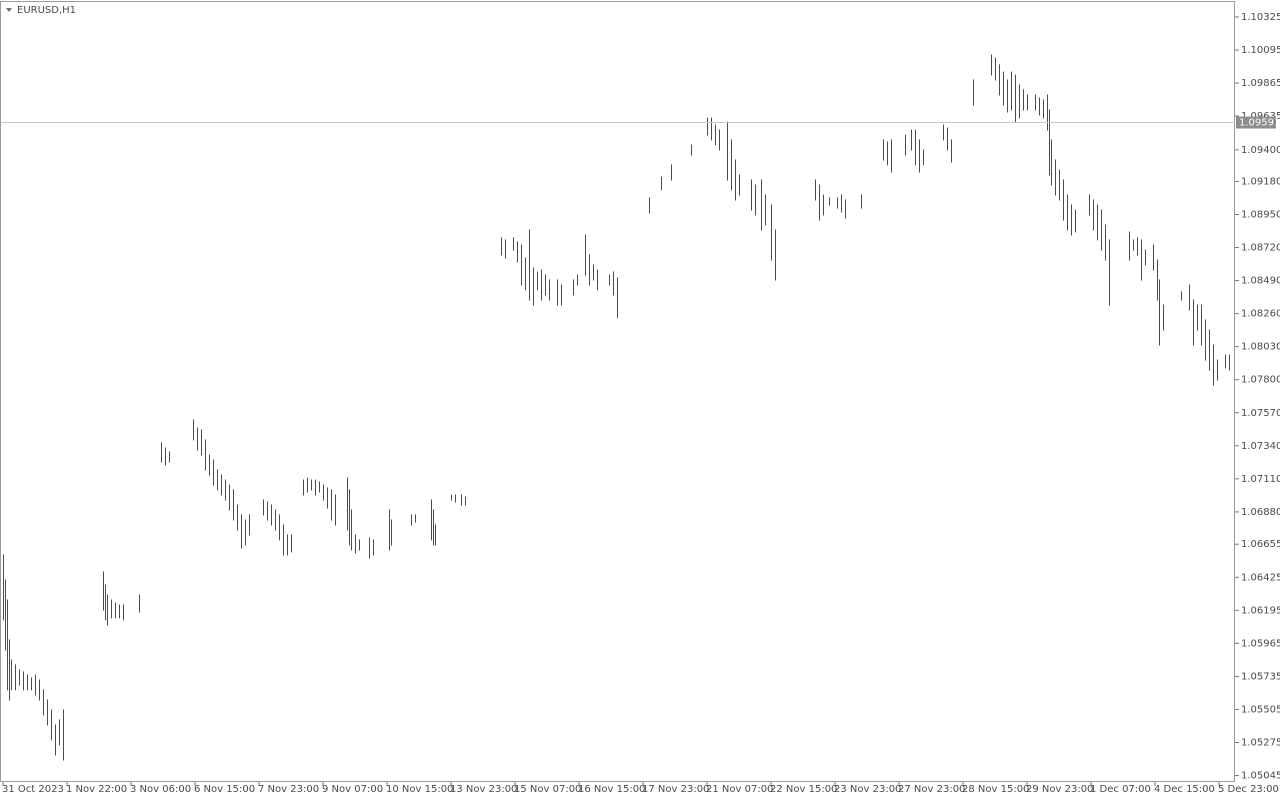  Describe the element at coordinates (1260, 446) in the screenshot. I see `y-tick-label: 1.07340` at that location.